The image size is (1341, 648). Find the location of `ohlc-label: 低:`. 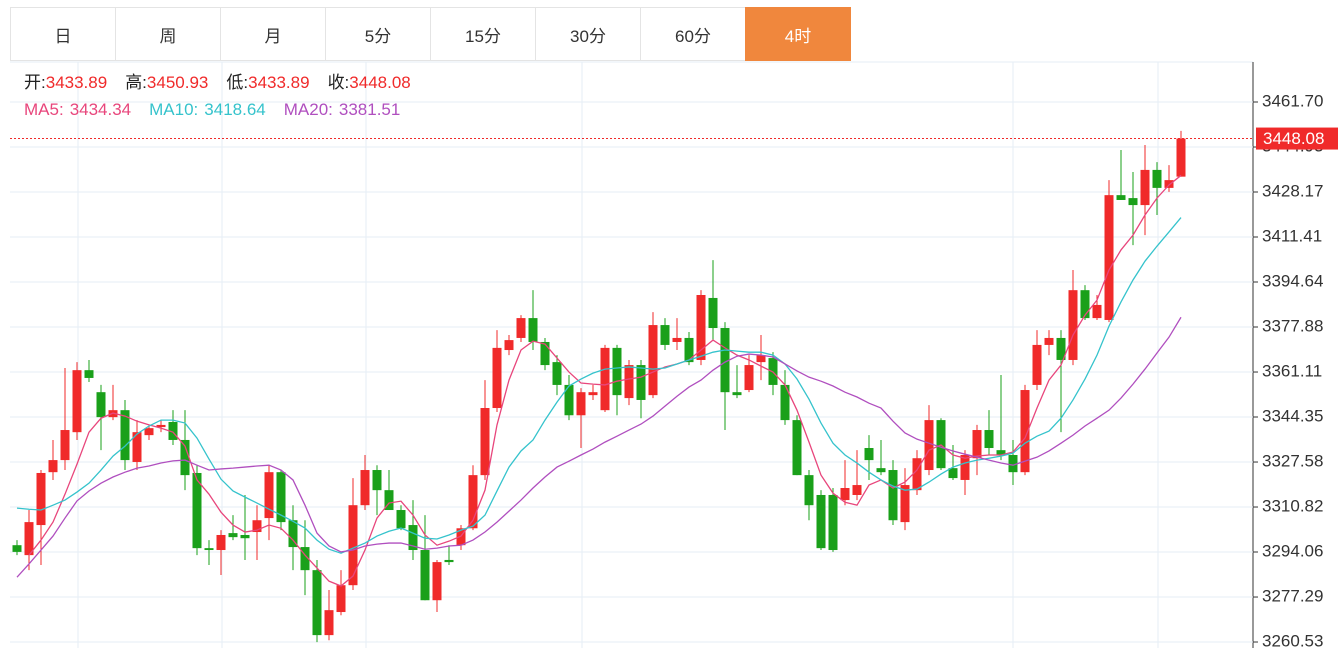

ohlc-label: 低: is located at coordinates (237, 82).